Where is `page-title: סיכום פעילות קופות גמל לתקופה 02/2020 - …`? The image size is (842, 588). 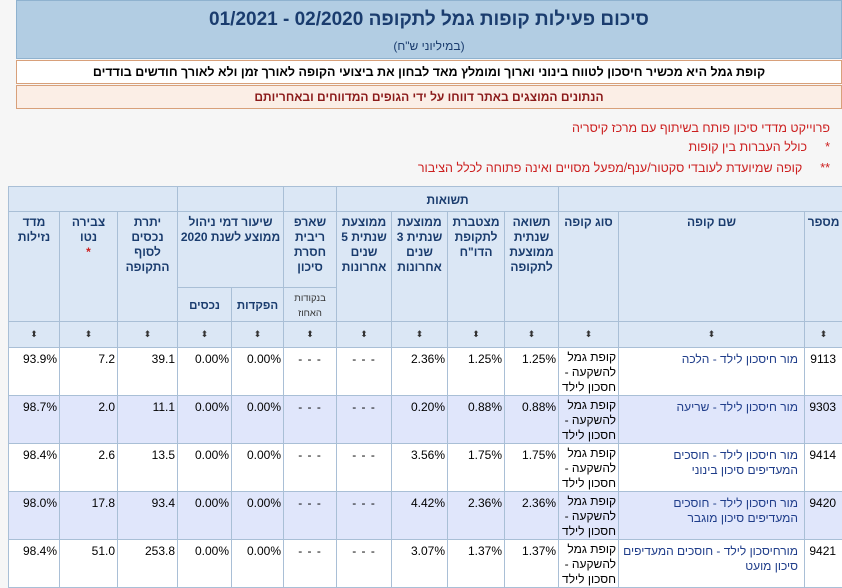
page-title: סיכום פעילות קופות גמל לתקופה 02/2020 - … is located at coordinates (429, 20).